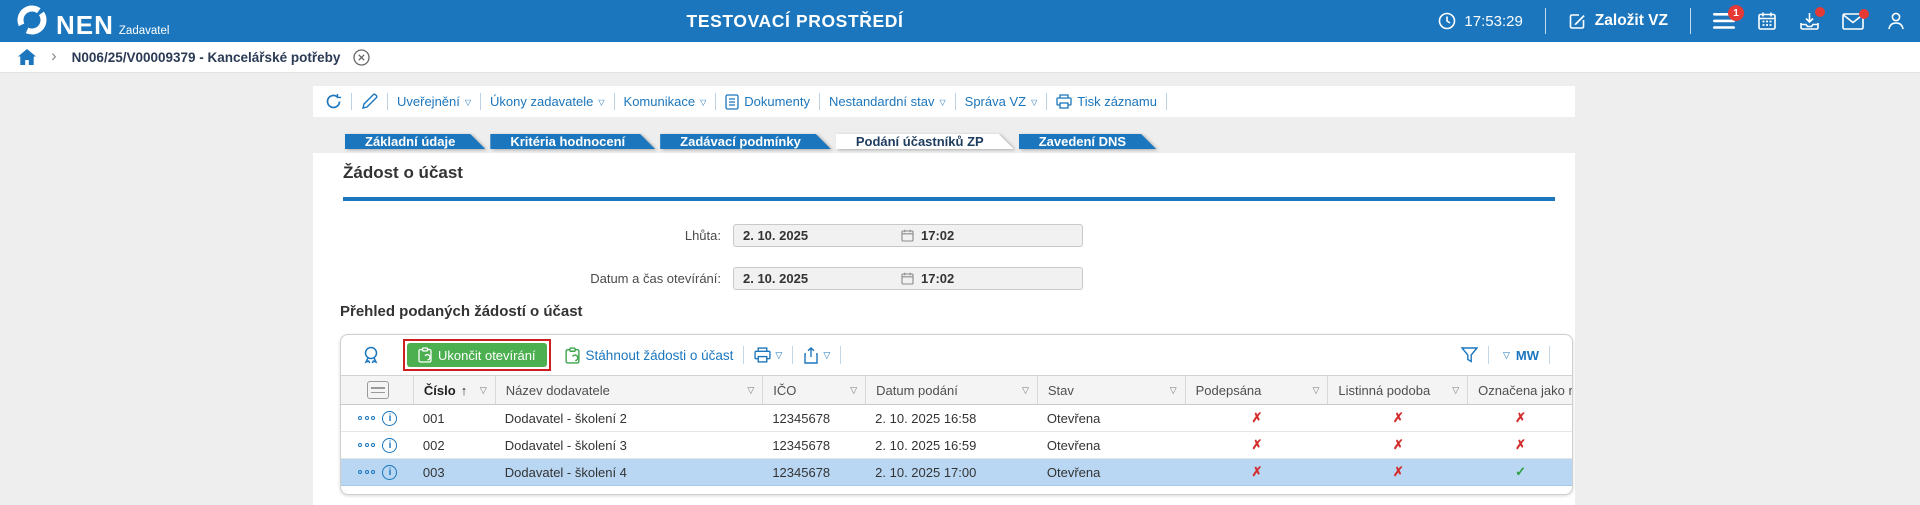 This screenshot has width=1920, height=505. I want to click on clipboard-check-icon, so click(425, 355).